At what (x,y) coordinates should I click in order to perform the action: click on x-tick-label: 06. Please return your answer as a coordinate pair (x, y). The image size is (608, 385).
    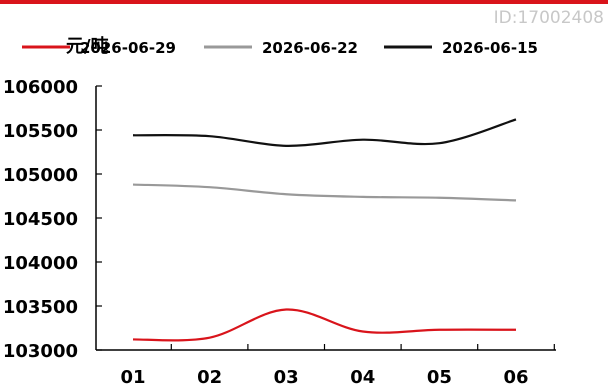
    Looking at the image, I should click on (515, 376).